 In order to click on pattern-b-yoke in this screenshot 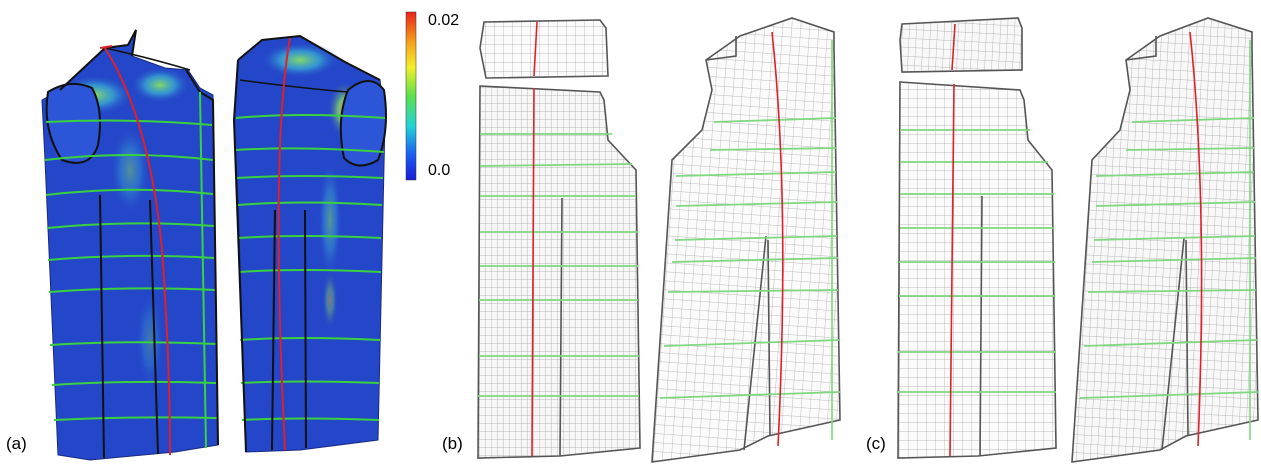, I will do `click(544, 49)`.